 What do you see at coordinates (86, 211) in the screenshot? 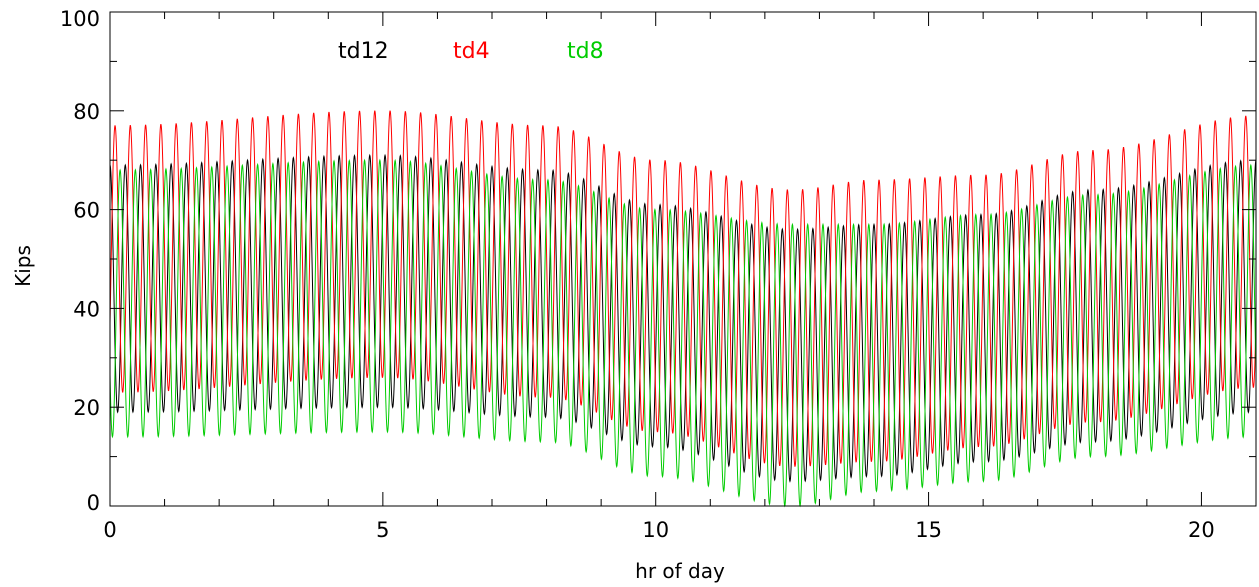
I see `y-tick-label: 60` at bounding box center [86, 211].